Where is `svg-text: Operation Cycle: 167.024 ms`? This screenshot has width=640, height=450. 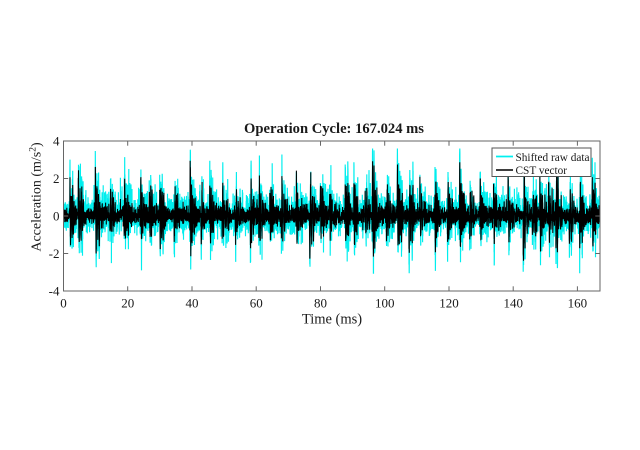 svg-text: Operation Cycle: 167.024 ms is located at coordinates (334, 129).